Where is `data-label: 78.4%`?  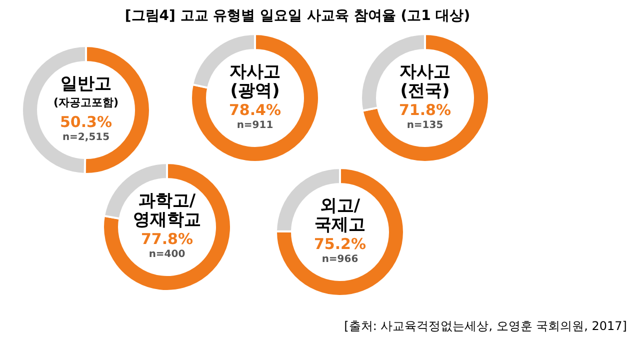
data-label: 78.4% is located at coordinates (255, 110).